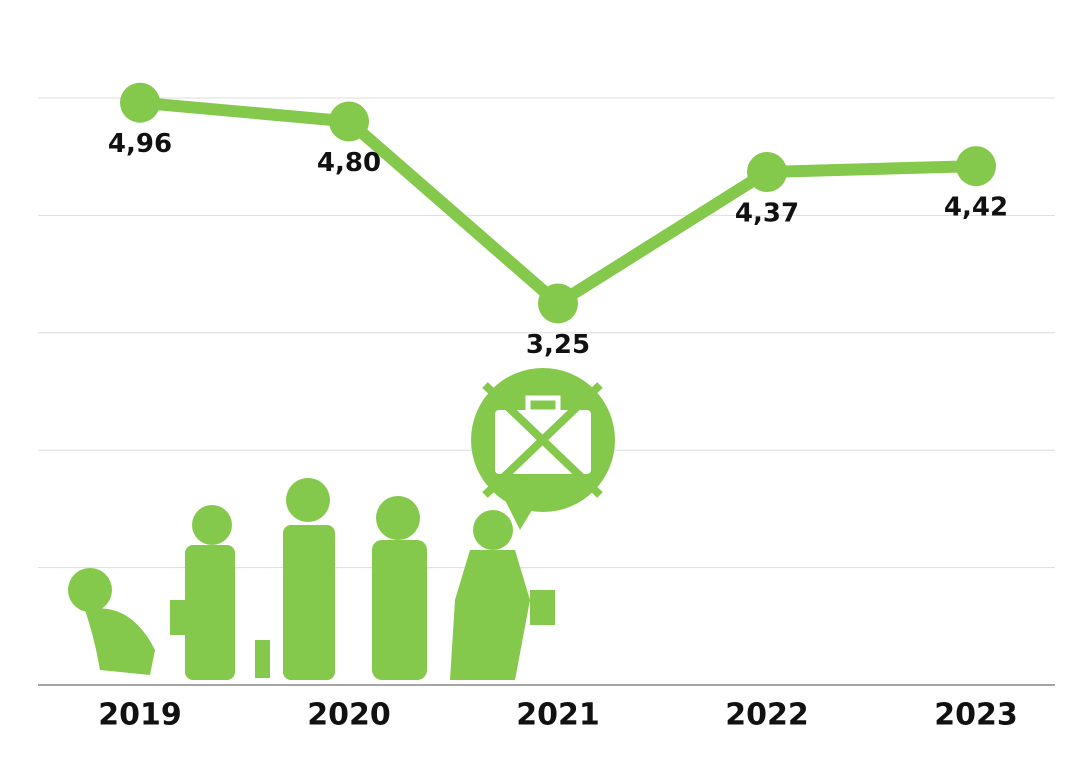 Image resolution: width=1071 pixels, height=758 pixels. What do you see at coordinates (767, 213) in the screenshot?
I see `data-label: 4,37` at bounding box center [767, 213].